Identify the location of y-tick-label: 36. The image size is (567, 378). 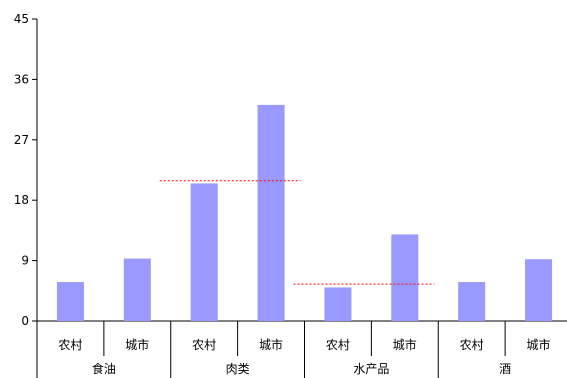
(21, 79).